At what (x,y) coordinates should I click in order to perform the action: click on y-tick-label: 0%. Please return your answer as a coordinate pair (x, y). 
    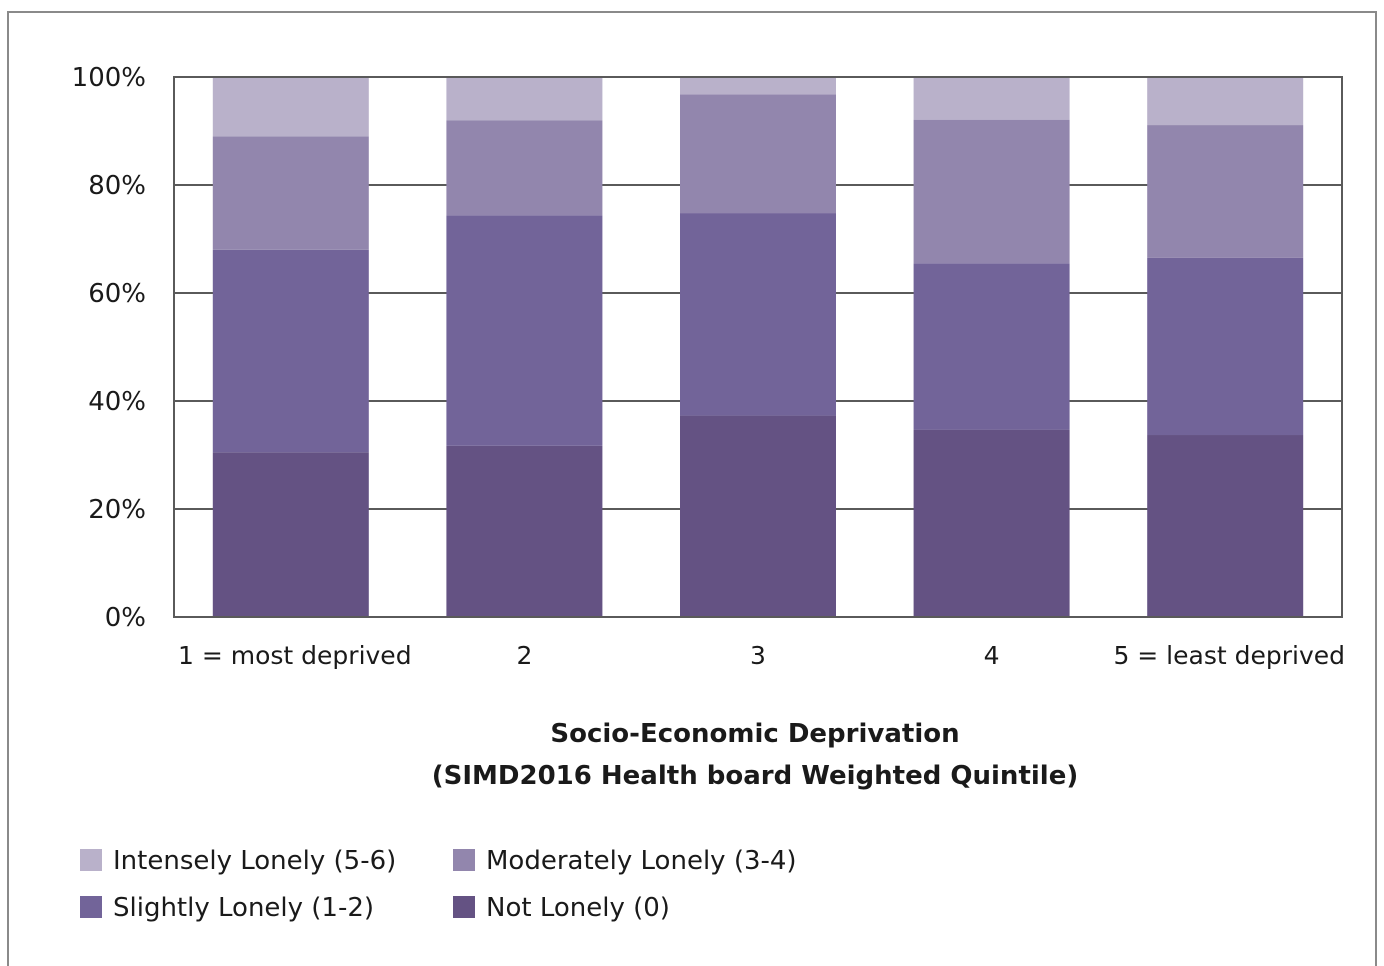
    Looking at the image, I should click on (125, 618).